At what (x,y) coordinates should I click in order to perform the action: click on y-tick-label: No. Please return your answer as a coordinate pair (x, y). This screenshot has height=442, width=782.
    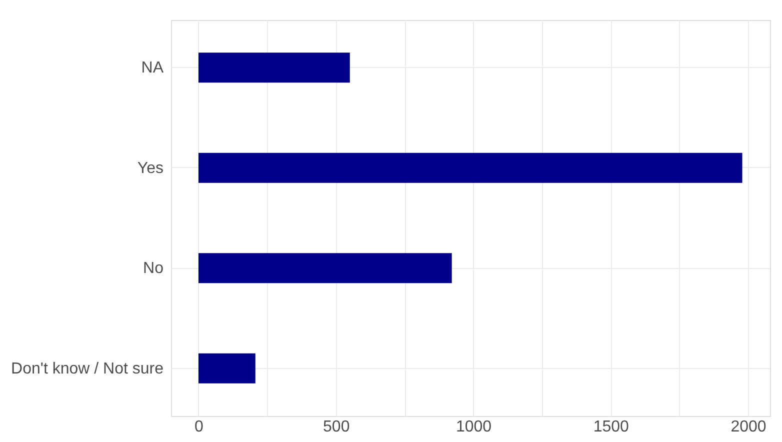
    Looking at the image, I should click on (153, 269).